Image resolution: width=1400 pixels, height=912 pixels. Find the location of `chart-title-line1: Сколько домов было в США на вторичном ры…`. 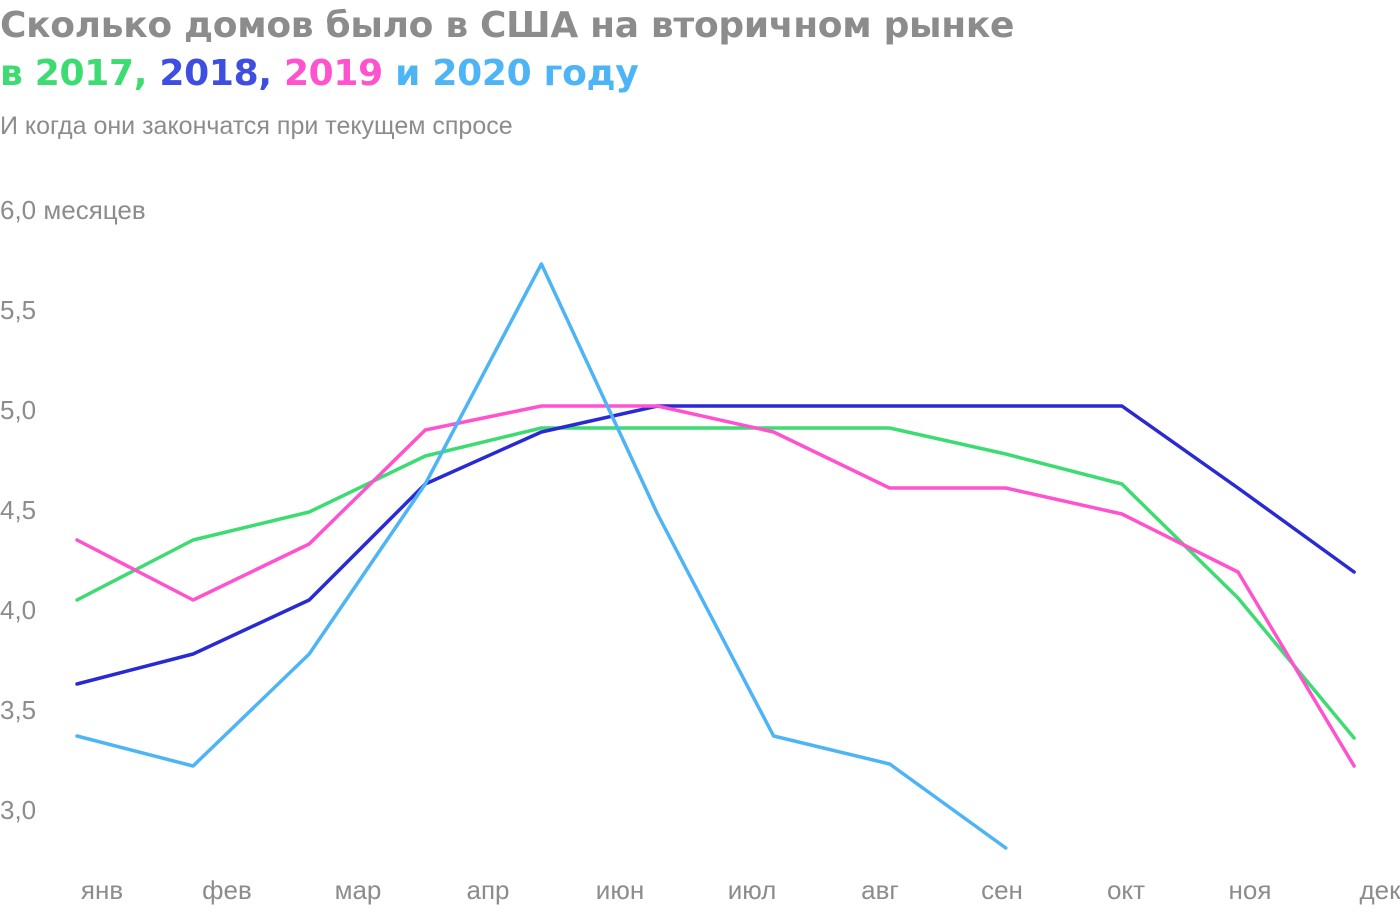

chart-title-line1: Сколько домов было в США на вторичном ры… is located at coordinates (507, 25).